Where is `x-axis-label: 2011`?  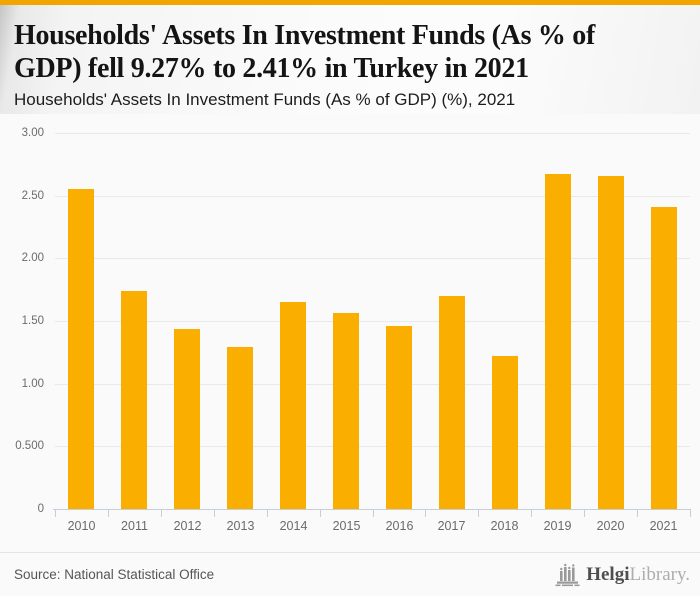 x-axis-label: 2011 is located at coordinates (134, 526).